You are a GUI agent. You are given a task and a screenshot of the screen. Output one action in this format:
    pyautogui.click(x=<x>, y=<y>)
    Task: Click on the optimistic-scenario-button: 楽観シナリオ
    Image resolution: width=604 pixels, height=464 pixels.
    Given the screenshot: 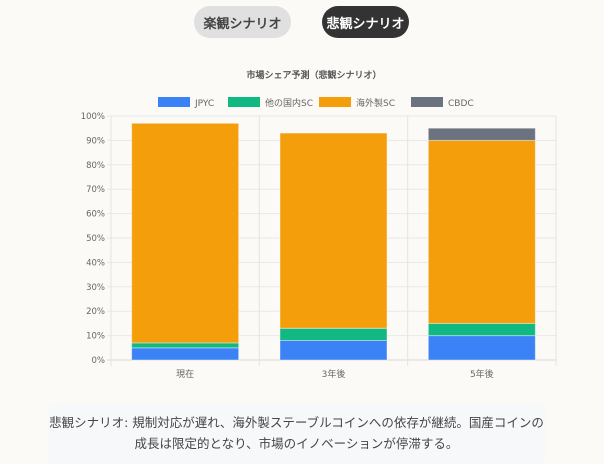 What is the action you would take?
    pyautogui.click(x=242, y=22)
    